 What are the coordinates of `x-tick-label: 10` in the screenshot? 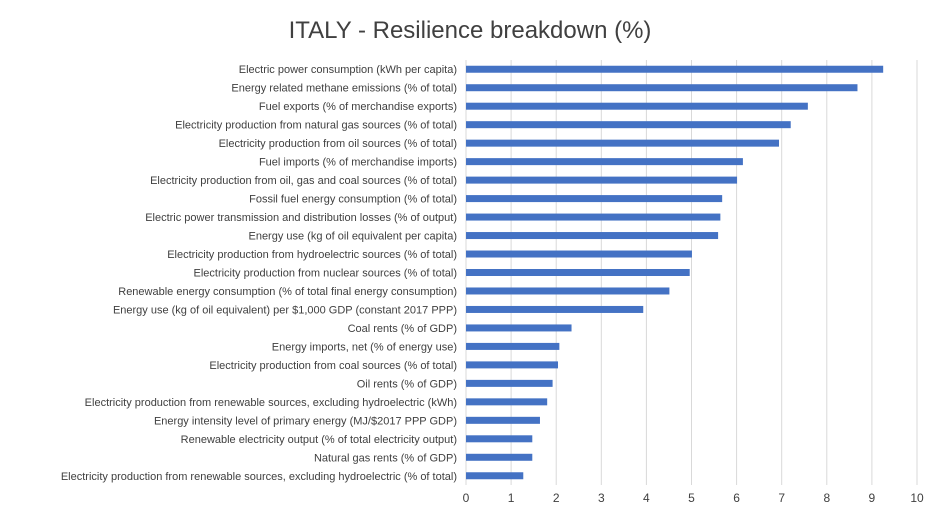 It's located at (917, 498).